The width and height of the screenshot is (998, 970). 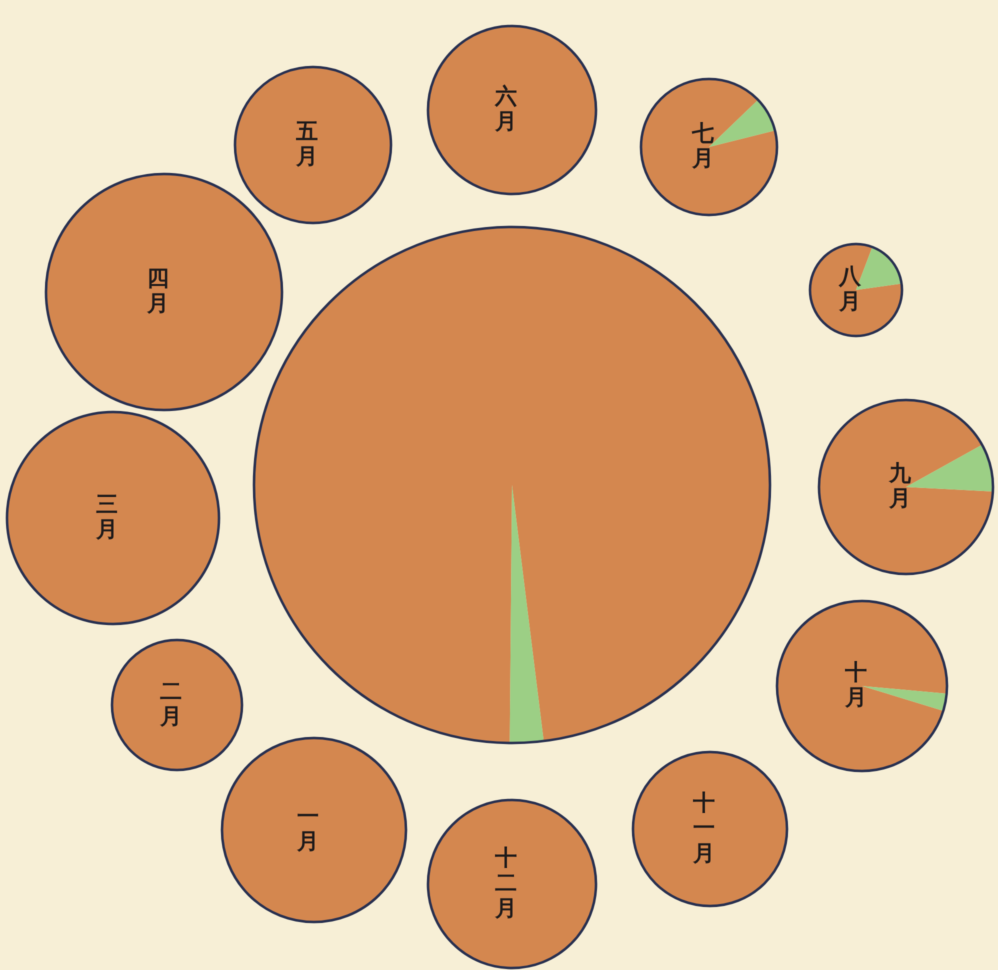 I want to click on text: 七月, so click(x=702, y=146).